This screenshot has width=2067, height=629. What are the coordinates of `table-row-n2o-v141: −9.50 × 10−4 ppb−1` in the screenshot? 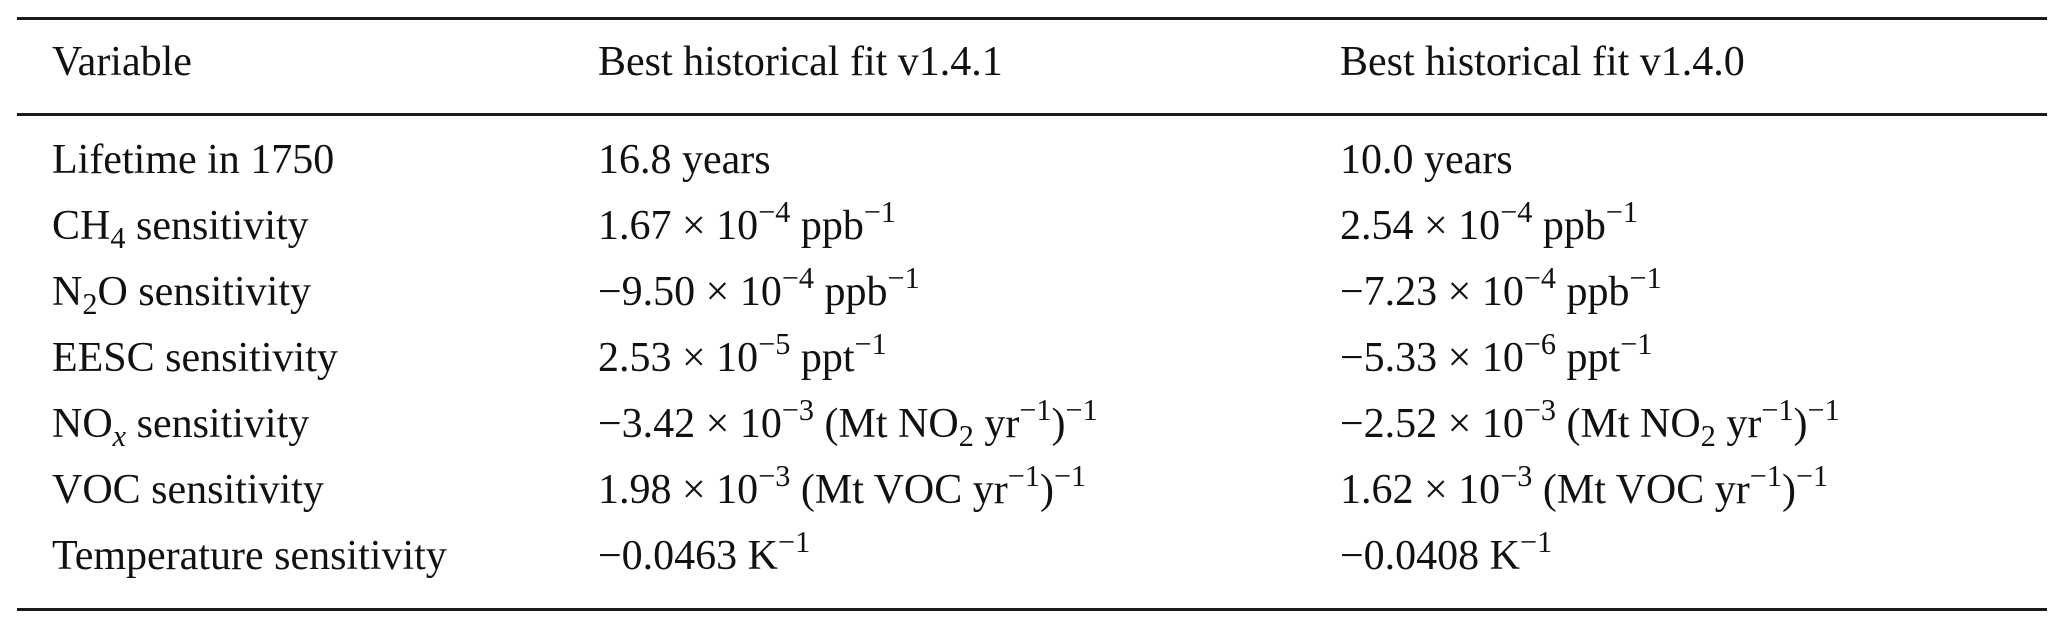 It's located at (759, 288).